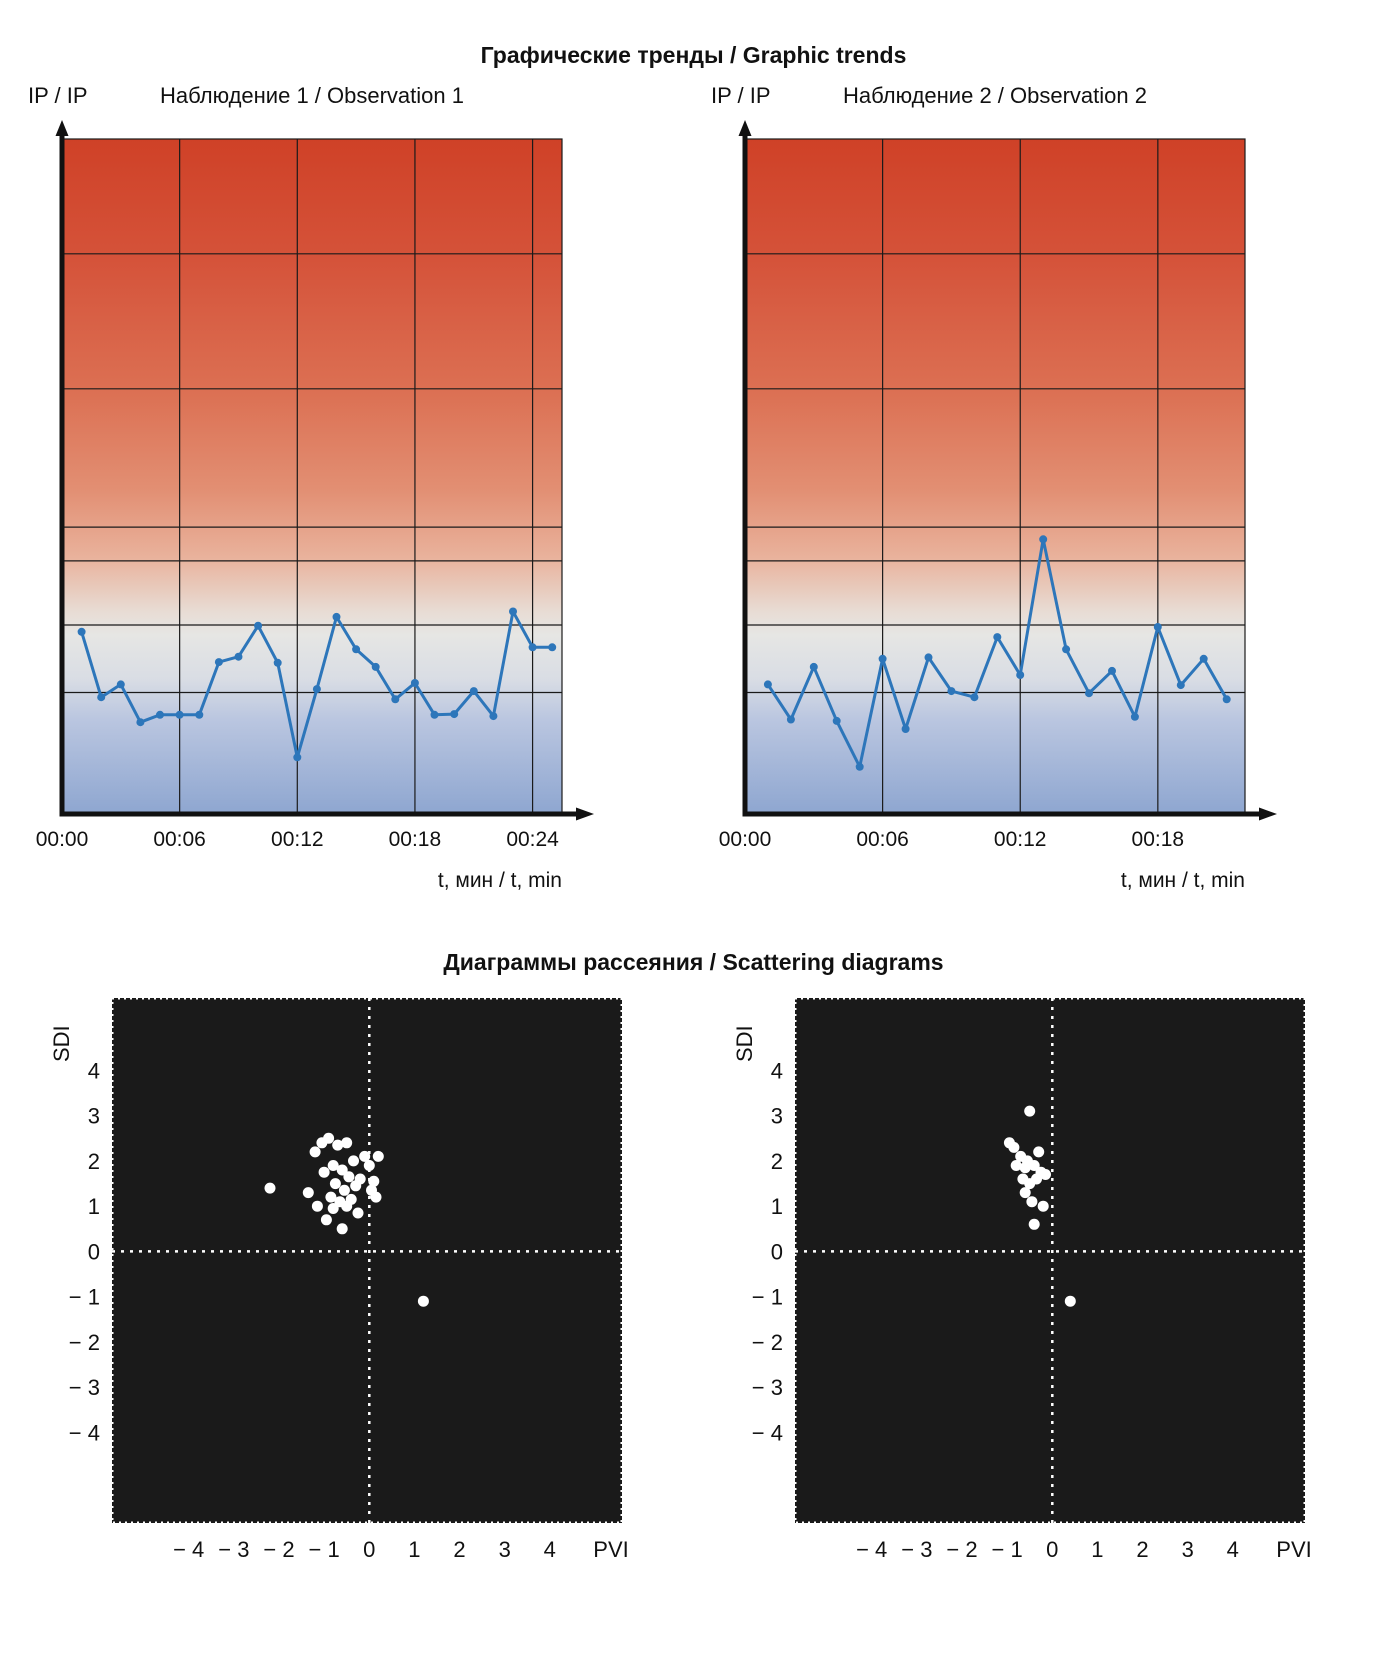 The height and width of the screenshot is (1678, 1387). Describe the element at coordinates (995, 95) in the screenshot. I see `chart-title: Наблюдение 2 / Observation 2` at that location.